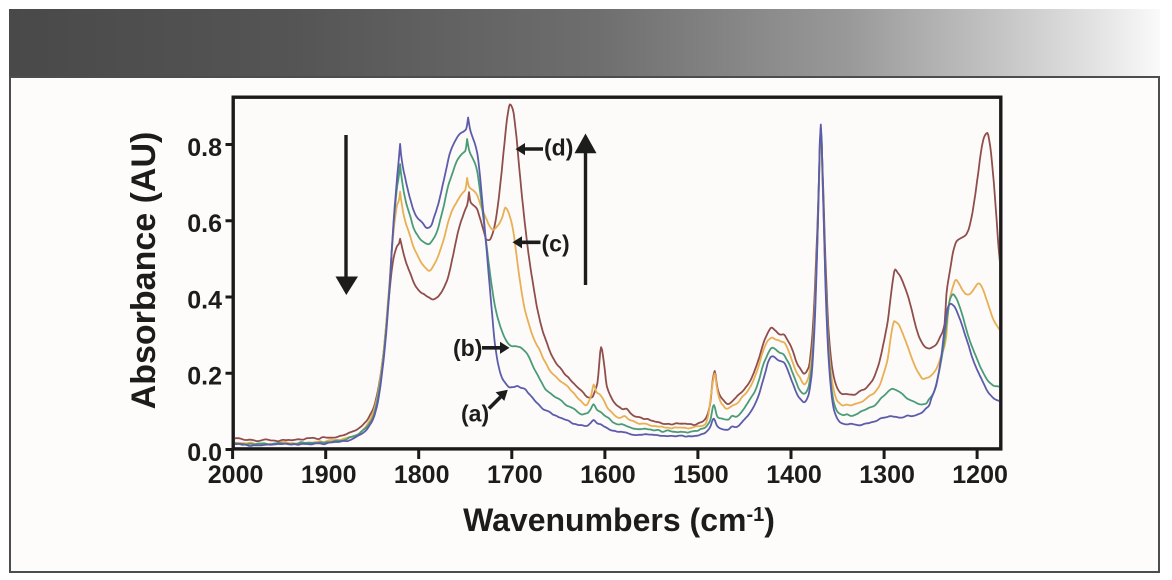 Image resolution: width=1172 pixels, height=580 pixels. Describe the element at coordinates (204, 300) in the screenshot. I see `svg-text: 0.4` at that location.